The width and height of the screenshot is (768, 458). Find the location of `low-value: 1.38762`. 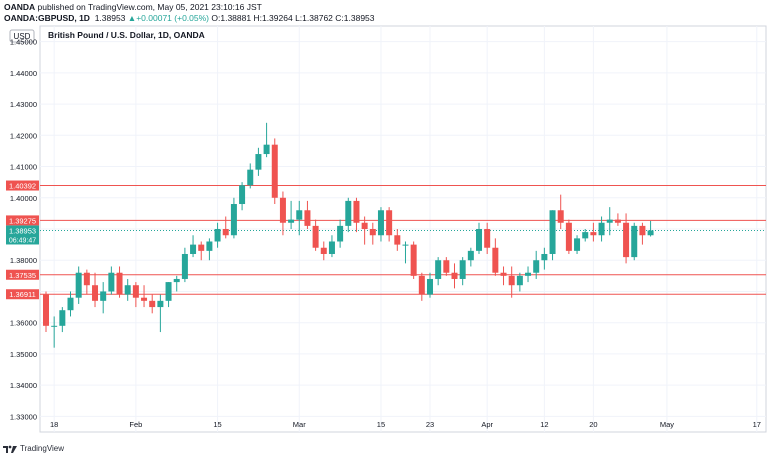

low-value: 1.38762 is located at coordinates (317, 18).